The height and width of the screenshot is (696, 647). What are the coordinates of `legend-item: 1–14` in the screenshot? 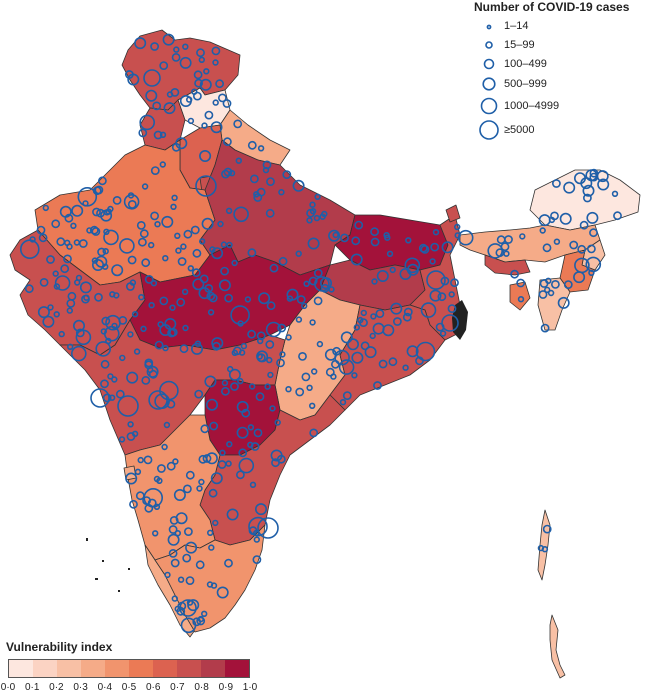 It's located at (560, 27).